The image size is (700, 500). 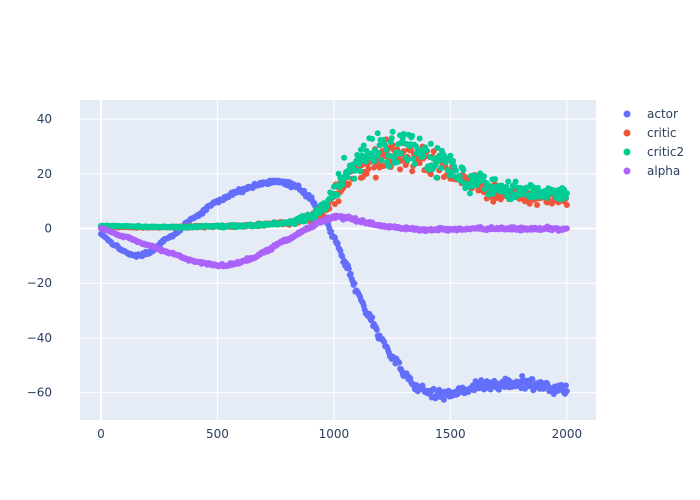 What do you see at coordinates (333, 180) in the screenshot?
I see `series-critic2` at bounding box center [333, 180].